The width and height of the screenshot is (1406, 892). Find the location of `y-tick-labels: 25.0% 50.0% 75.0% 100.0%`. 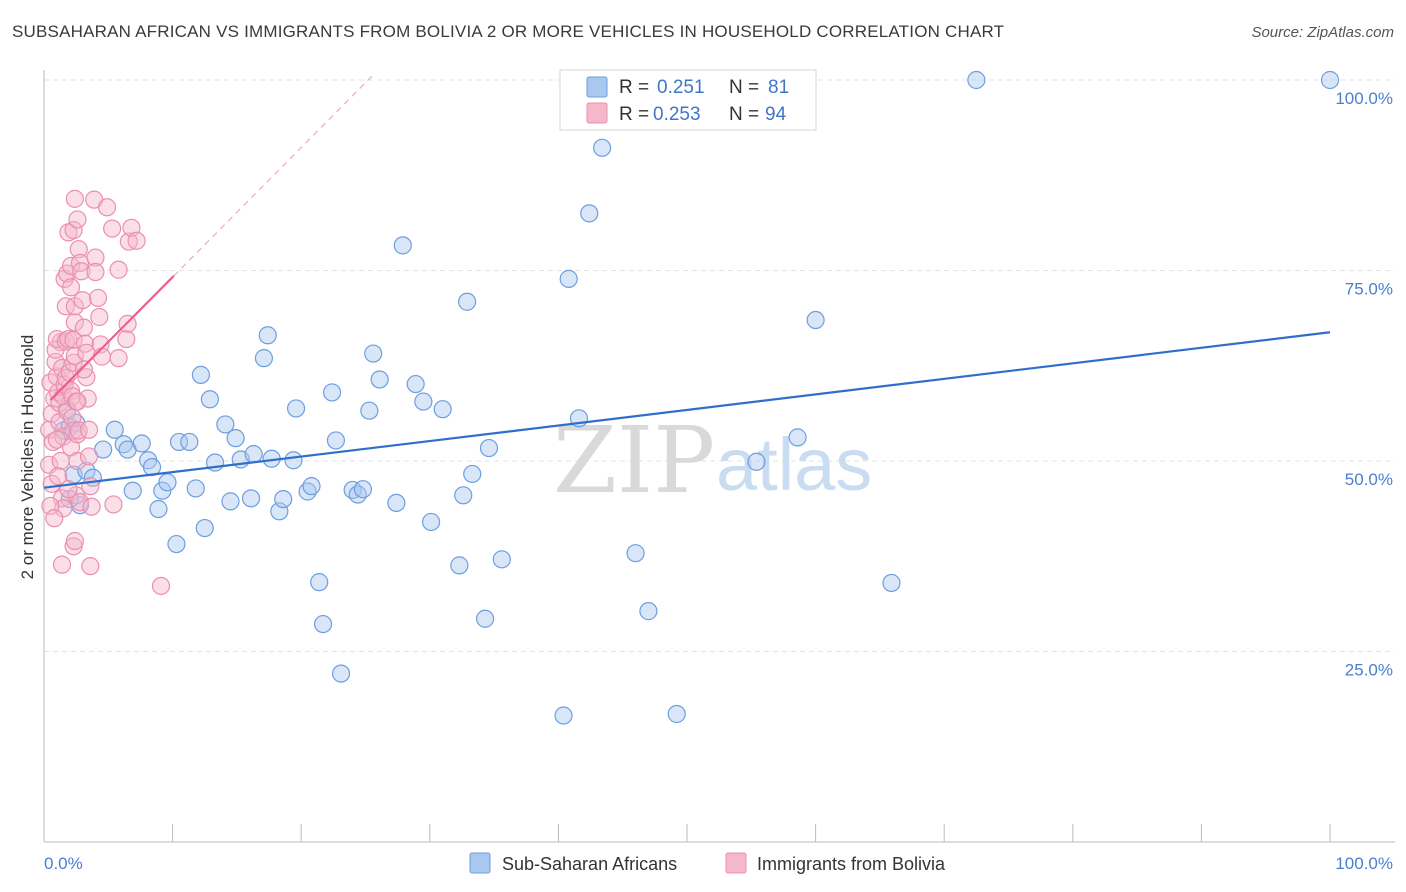

y-tick-labels: 25.0% 50.0% 75.0% 100.0% is located at coordinates (1364, 384).